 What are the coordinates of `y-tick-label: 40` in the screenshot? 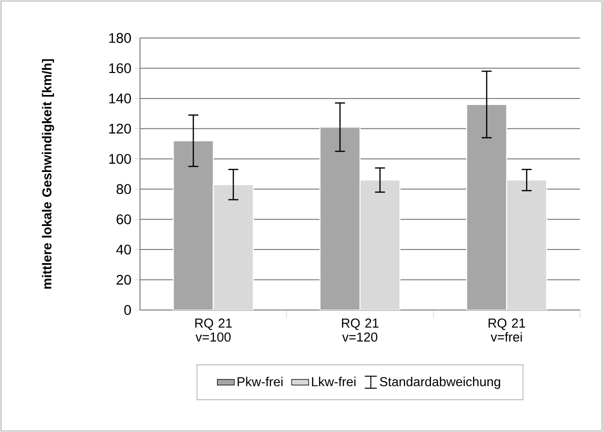 It's located at (123, 249).